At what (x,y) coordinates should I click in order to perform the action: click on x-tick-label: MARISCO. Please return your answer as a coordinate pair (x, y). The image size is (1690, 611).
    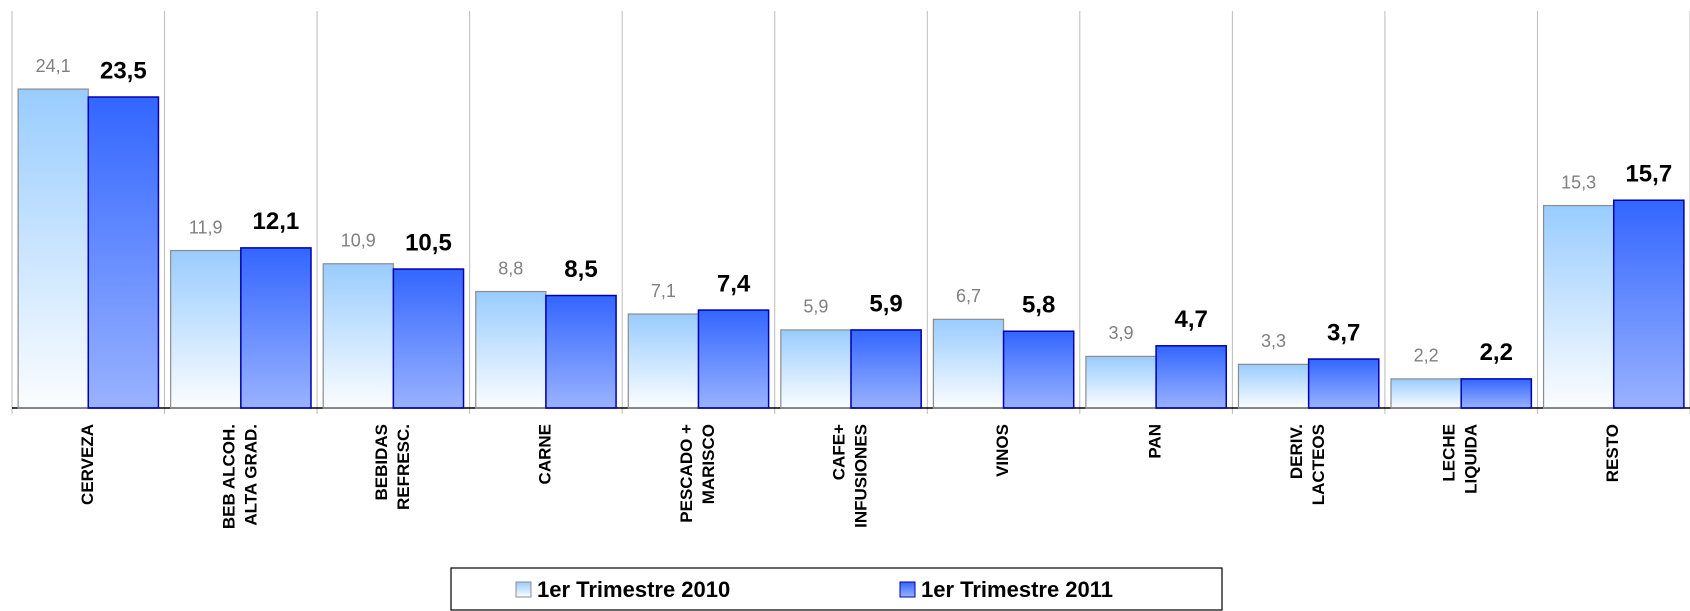
    Looking at the image, I should click on (708, 464).